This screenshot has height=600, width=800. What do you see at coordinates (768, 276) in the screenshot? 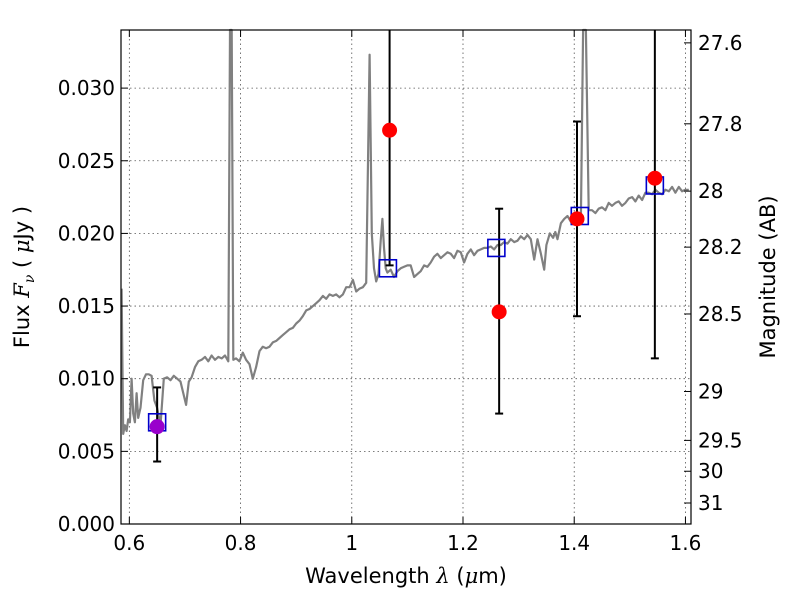
I see `y2-axis-label: Magnitude (AB)` at bounding box center [768, 276].